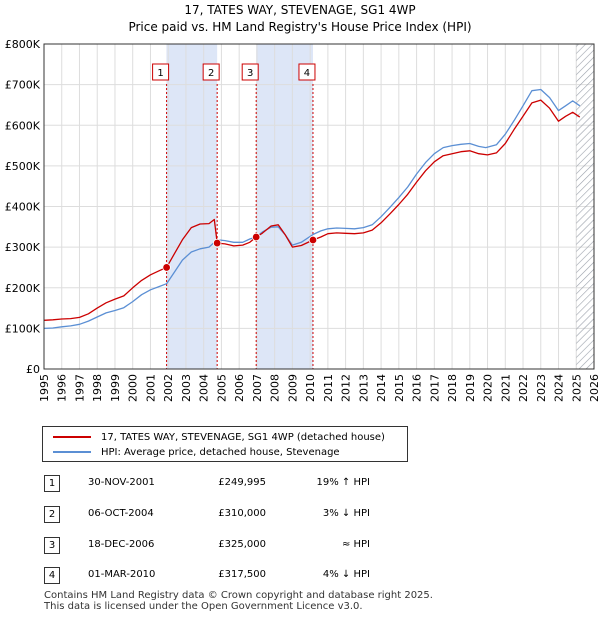  I want to click on x-tick-label: 2004, so click(204, 388).